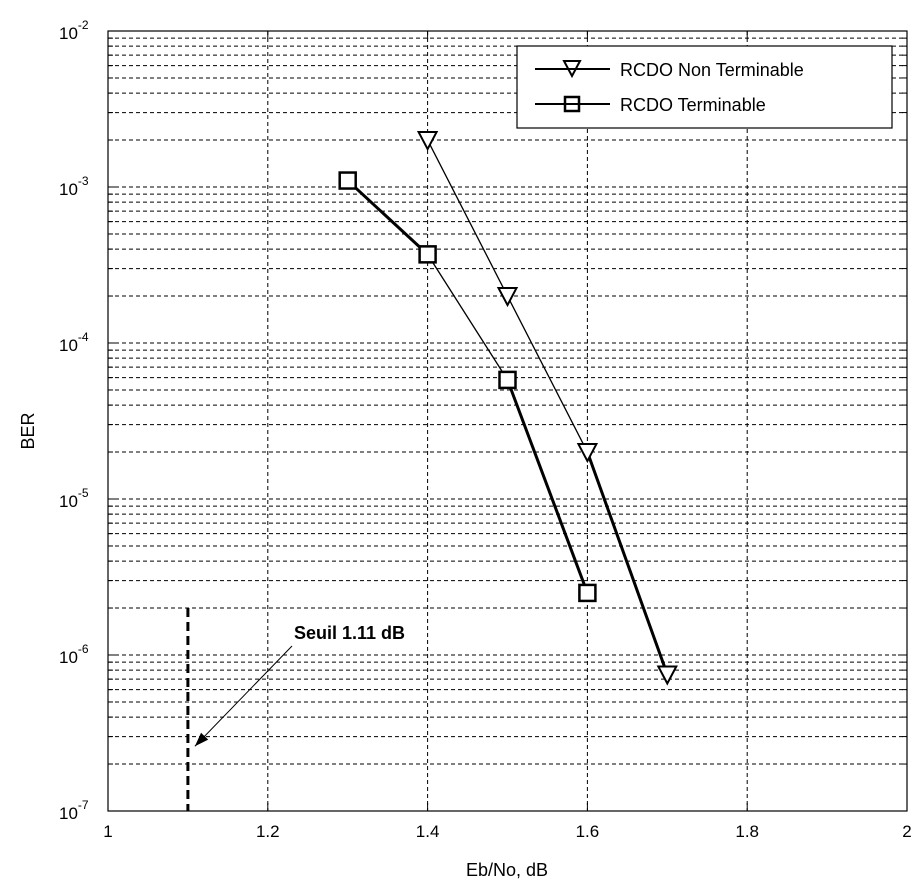 Image resolution: width=915 pixels, height=884 pixels. Describe the element at coordinates (243, 696) in the screenshot. I see `annotation-arrow` at that location.